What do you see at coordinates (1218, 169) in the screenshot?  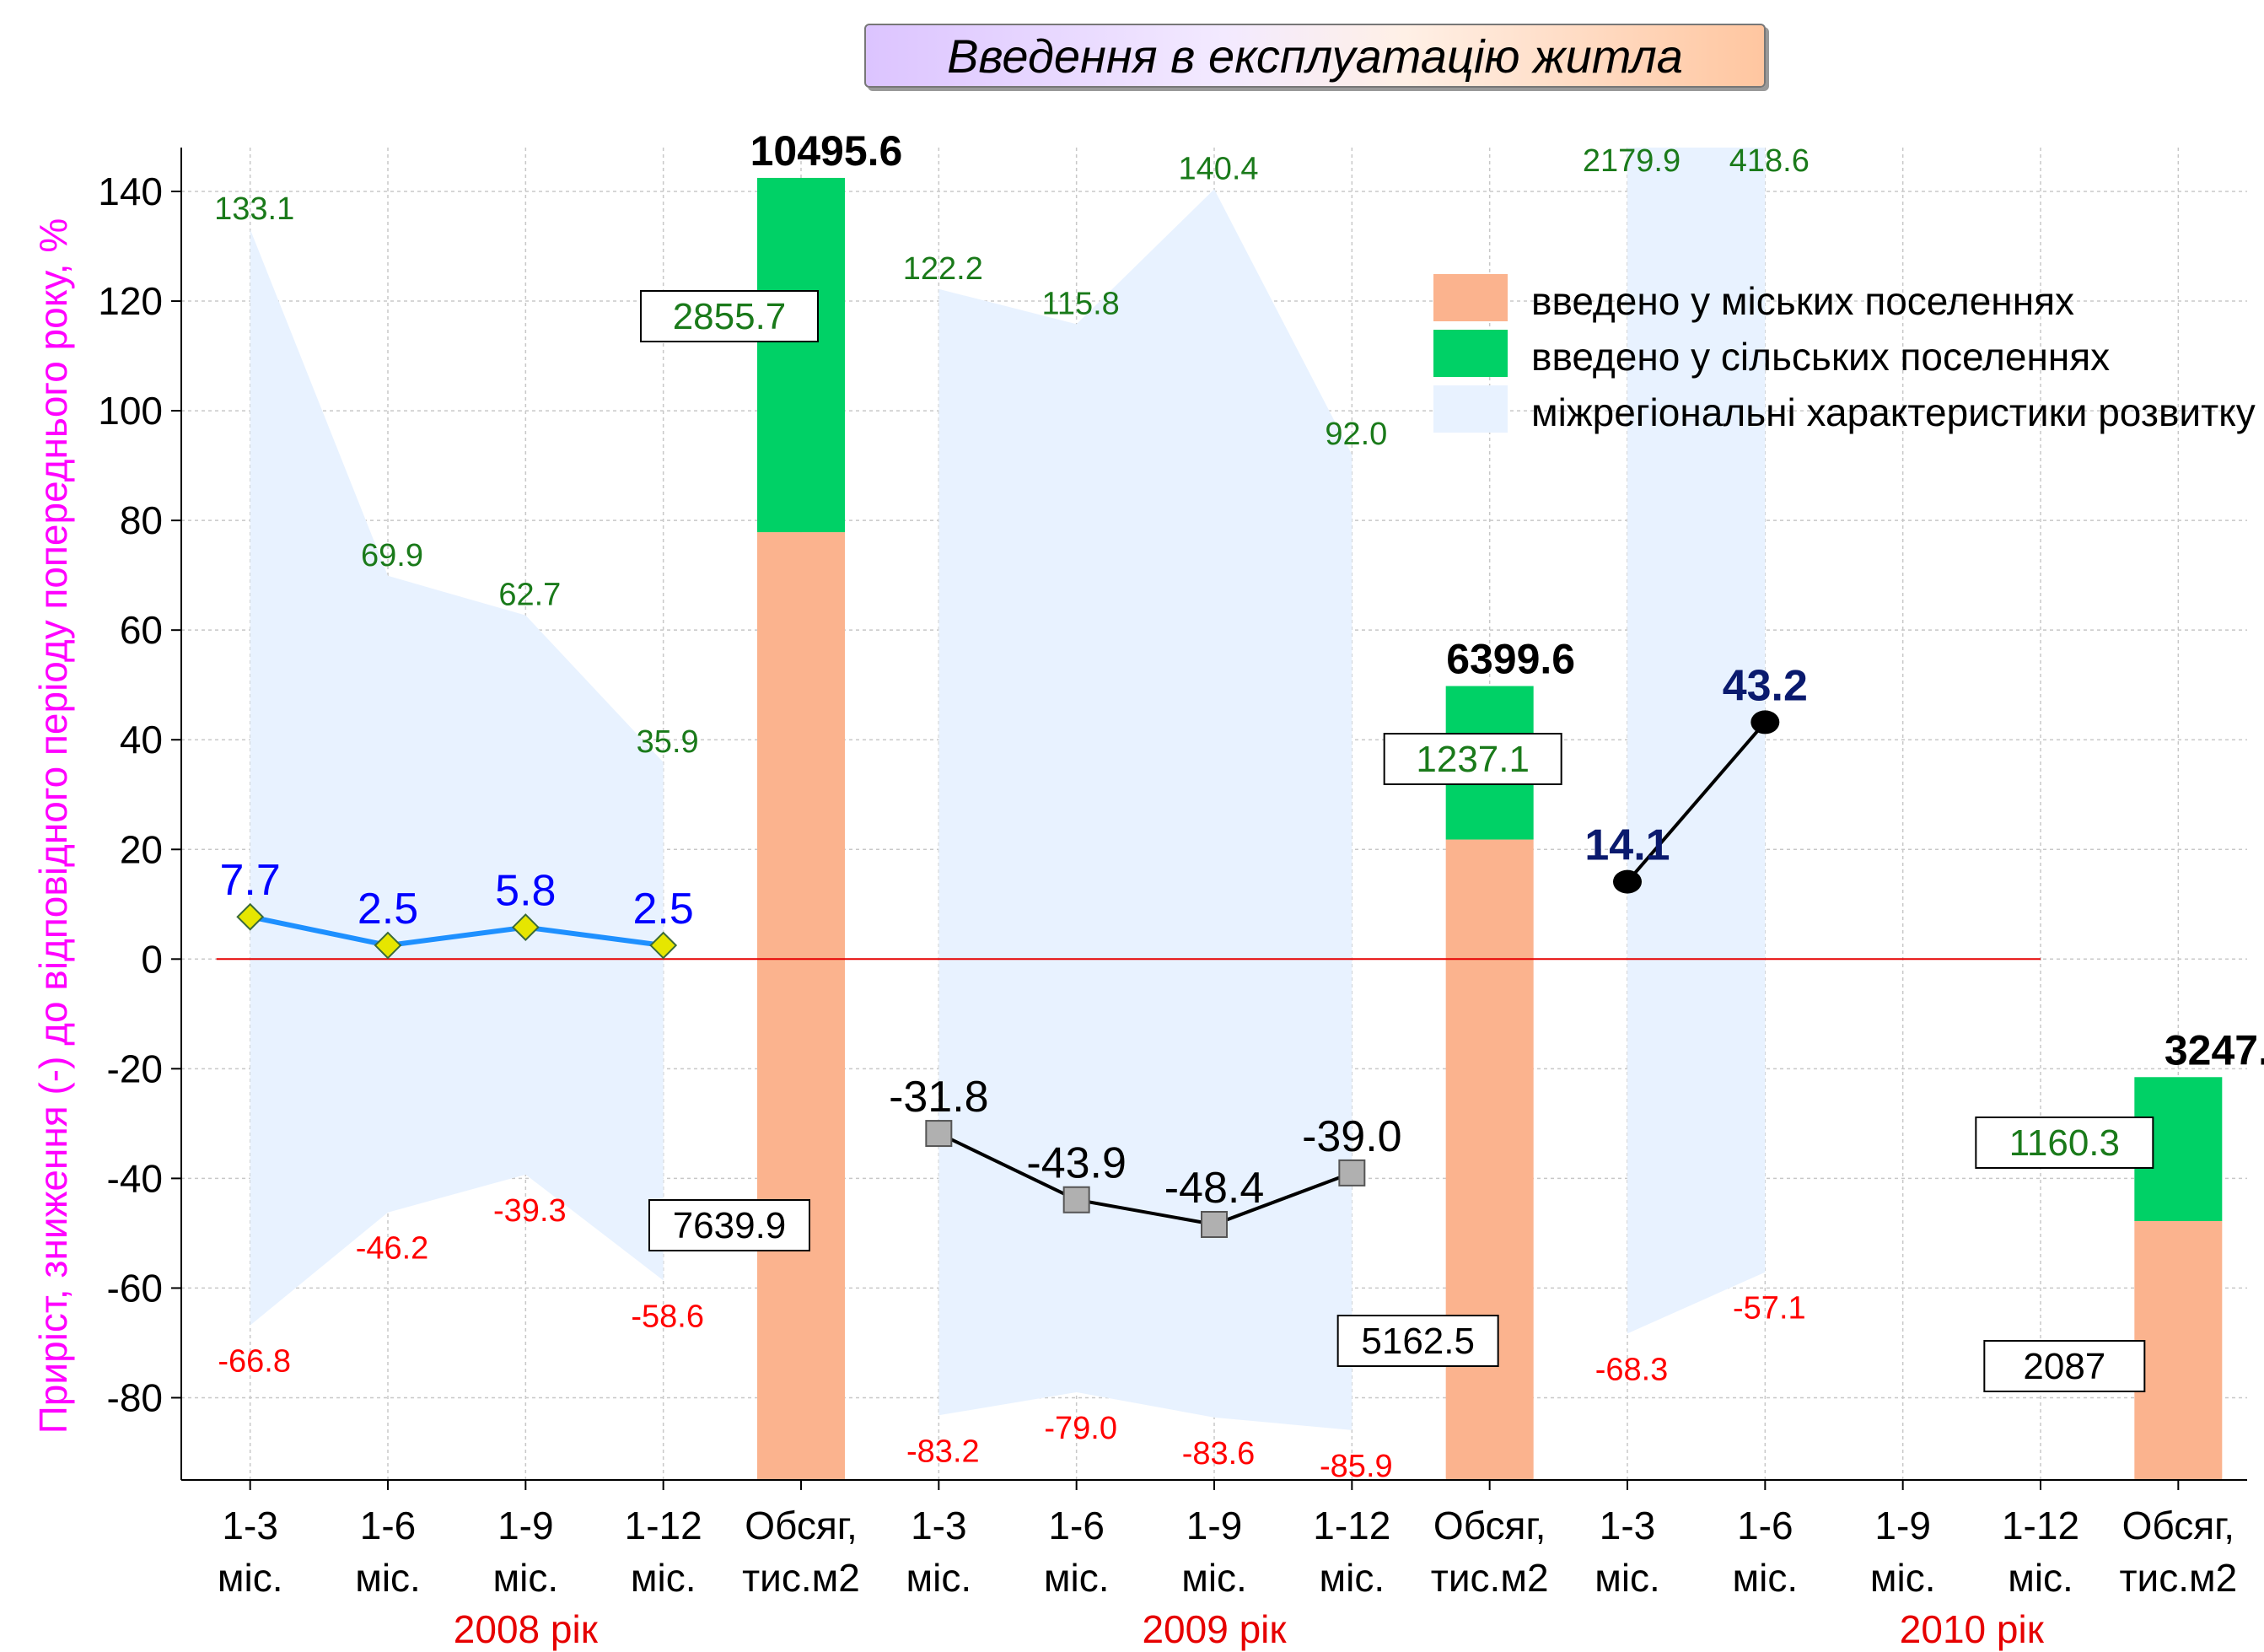 I see `range-upper-label: 140.4` at bounding box center [1218, 169].